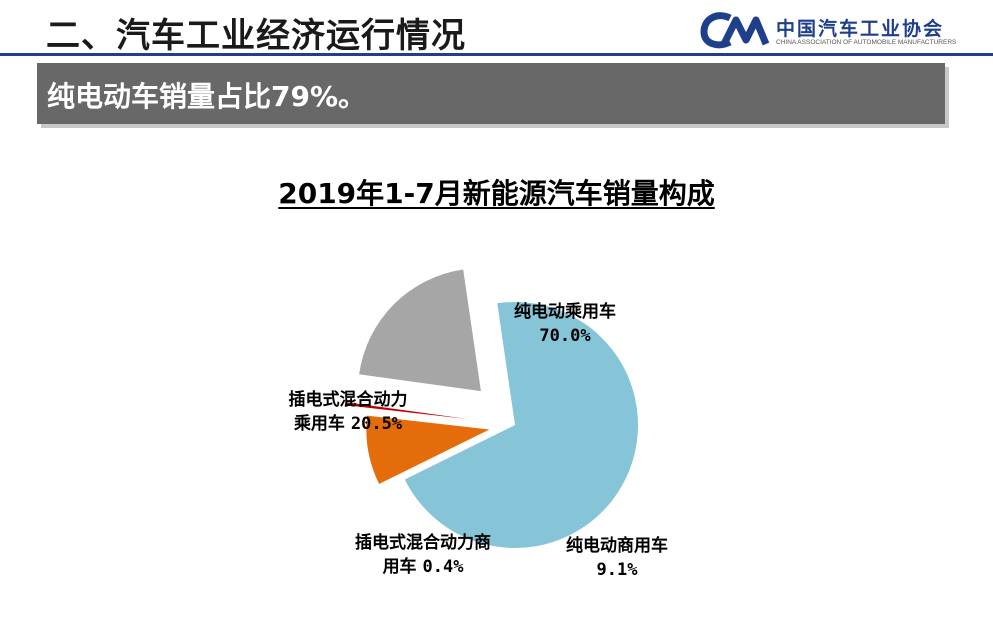  Describe the element at coordinates (496, 193) in the screenshot. I see `chart-title: 2019年1-7月新能源汽车销量构成` at that location.